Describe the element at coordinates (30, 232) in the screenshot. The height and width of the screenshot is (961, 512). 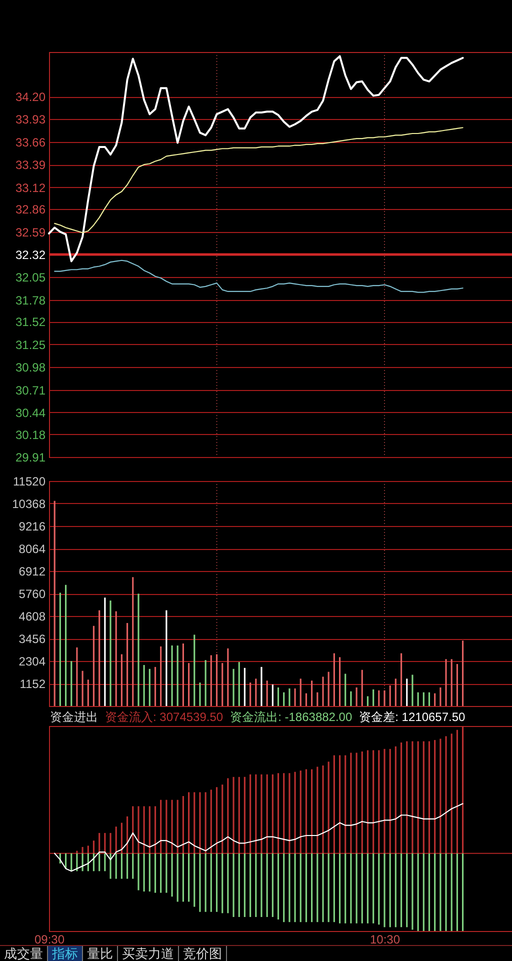
I see `y-tick-label: 32.59` at that location.